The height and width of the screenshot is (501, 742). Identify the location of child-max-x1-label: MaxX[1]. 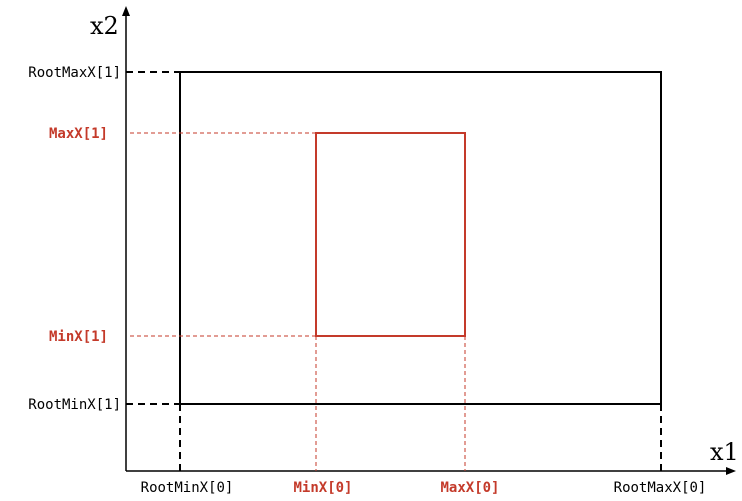
(78, 134).